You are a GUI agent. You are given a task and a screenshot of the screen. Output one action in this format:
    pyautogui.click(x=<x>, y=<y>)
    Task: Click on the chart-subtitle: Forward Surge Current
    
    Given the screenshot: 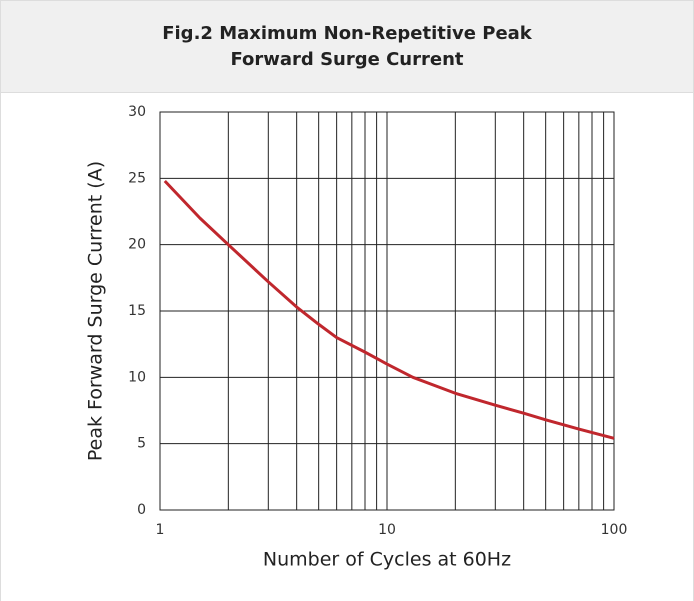 What is the action you would take?
    pyautogui.click(x=346, y=59)
    